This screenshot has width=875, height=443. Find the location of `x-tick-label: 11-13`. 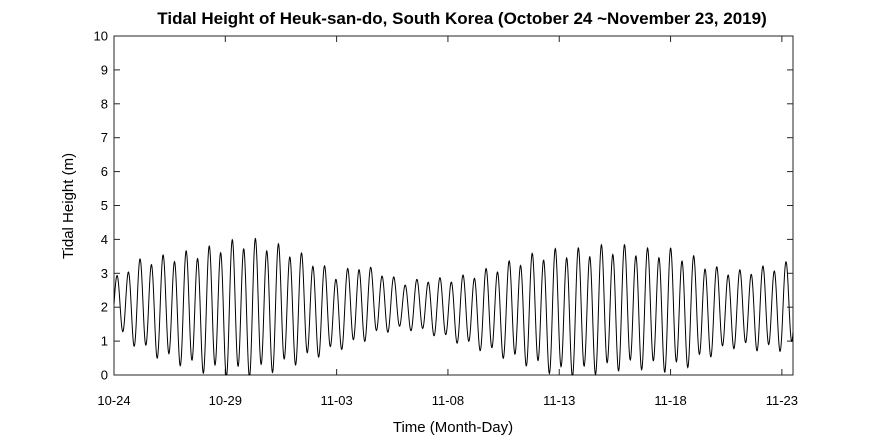

x-tick-label: 11-13 is located at coordinates (559, 400).